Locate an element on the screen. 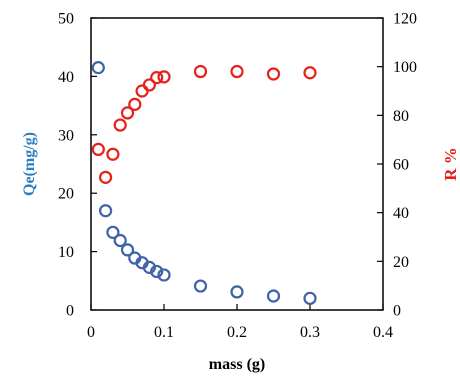 Image resolution: width=460 pixels, height=376 pixels. x-axis-title: mass (g) is located at coordinates (237, 364).